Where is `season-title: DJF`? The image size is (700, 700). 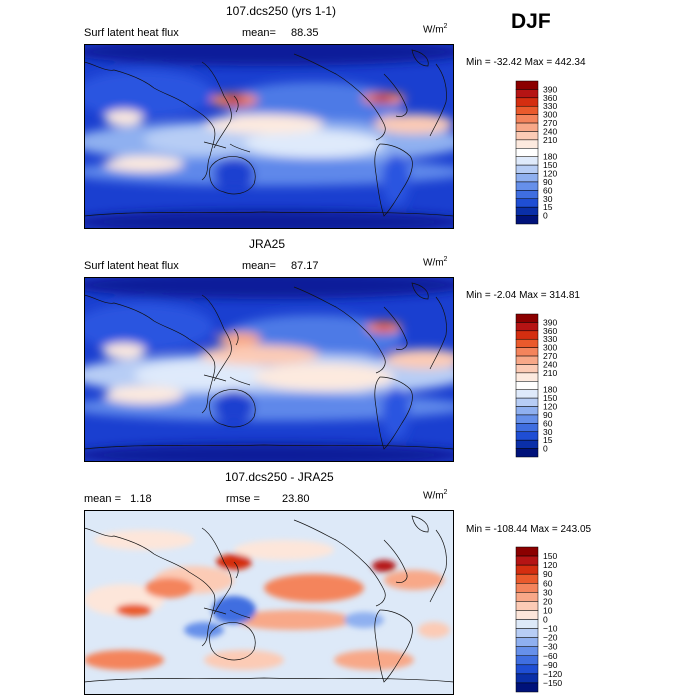
season-title: DJF is located at coordinates (531, 21).